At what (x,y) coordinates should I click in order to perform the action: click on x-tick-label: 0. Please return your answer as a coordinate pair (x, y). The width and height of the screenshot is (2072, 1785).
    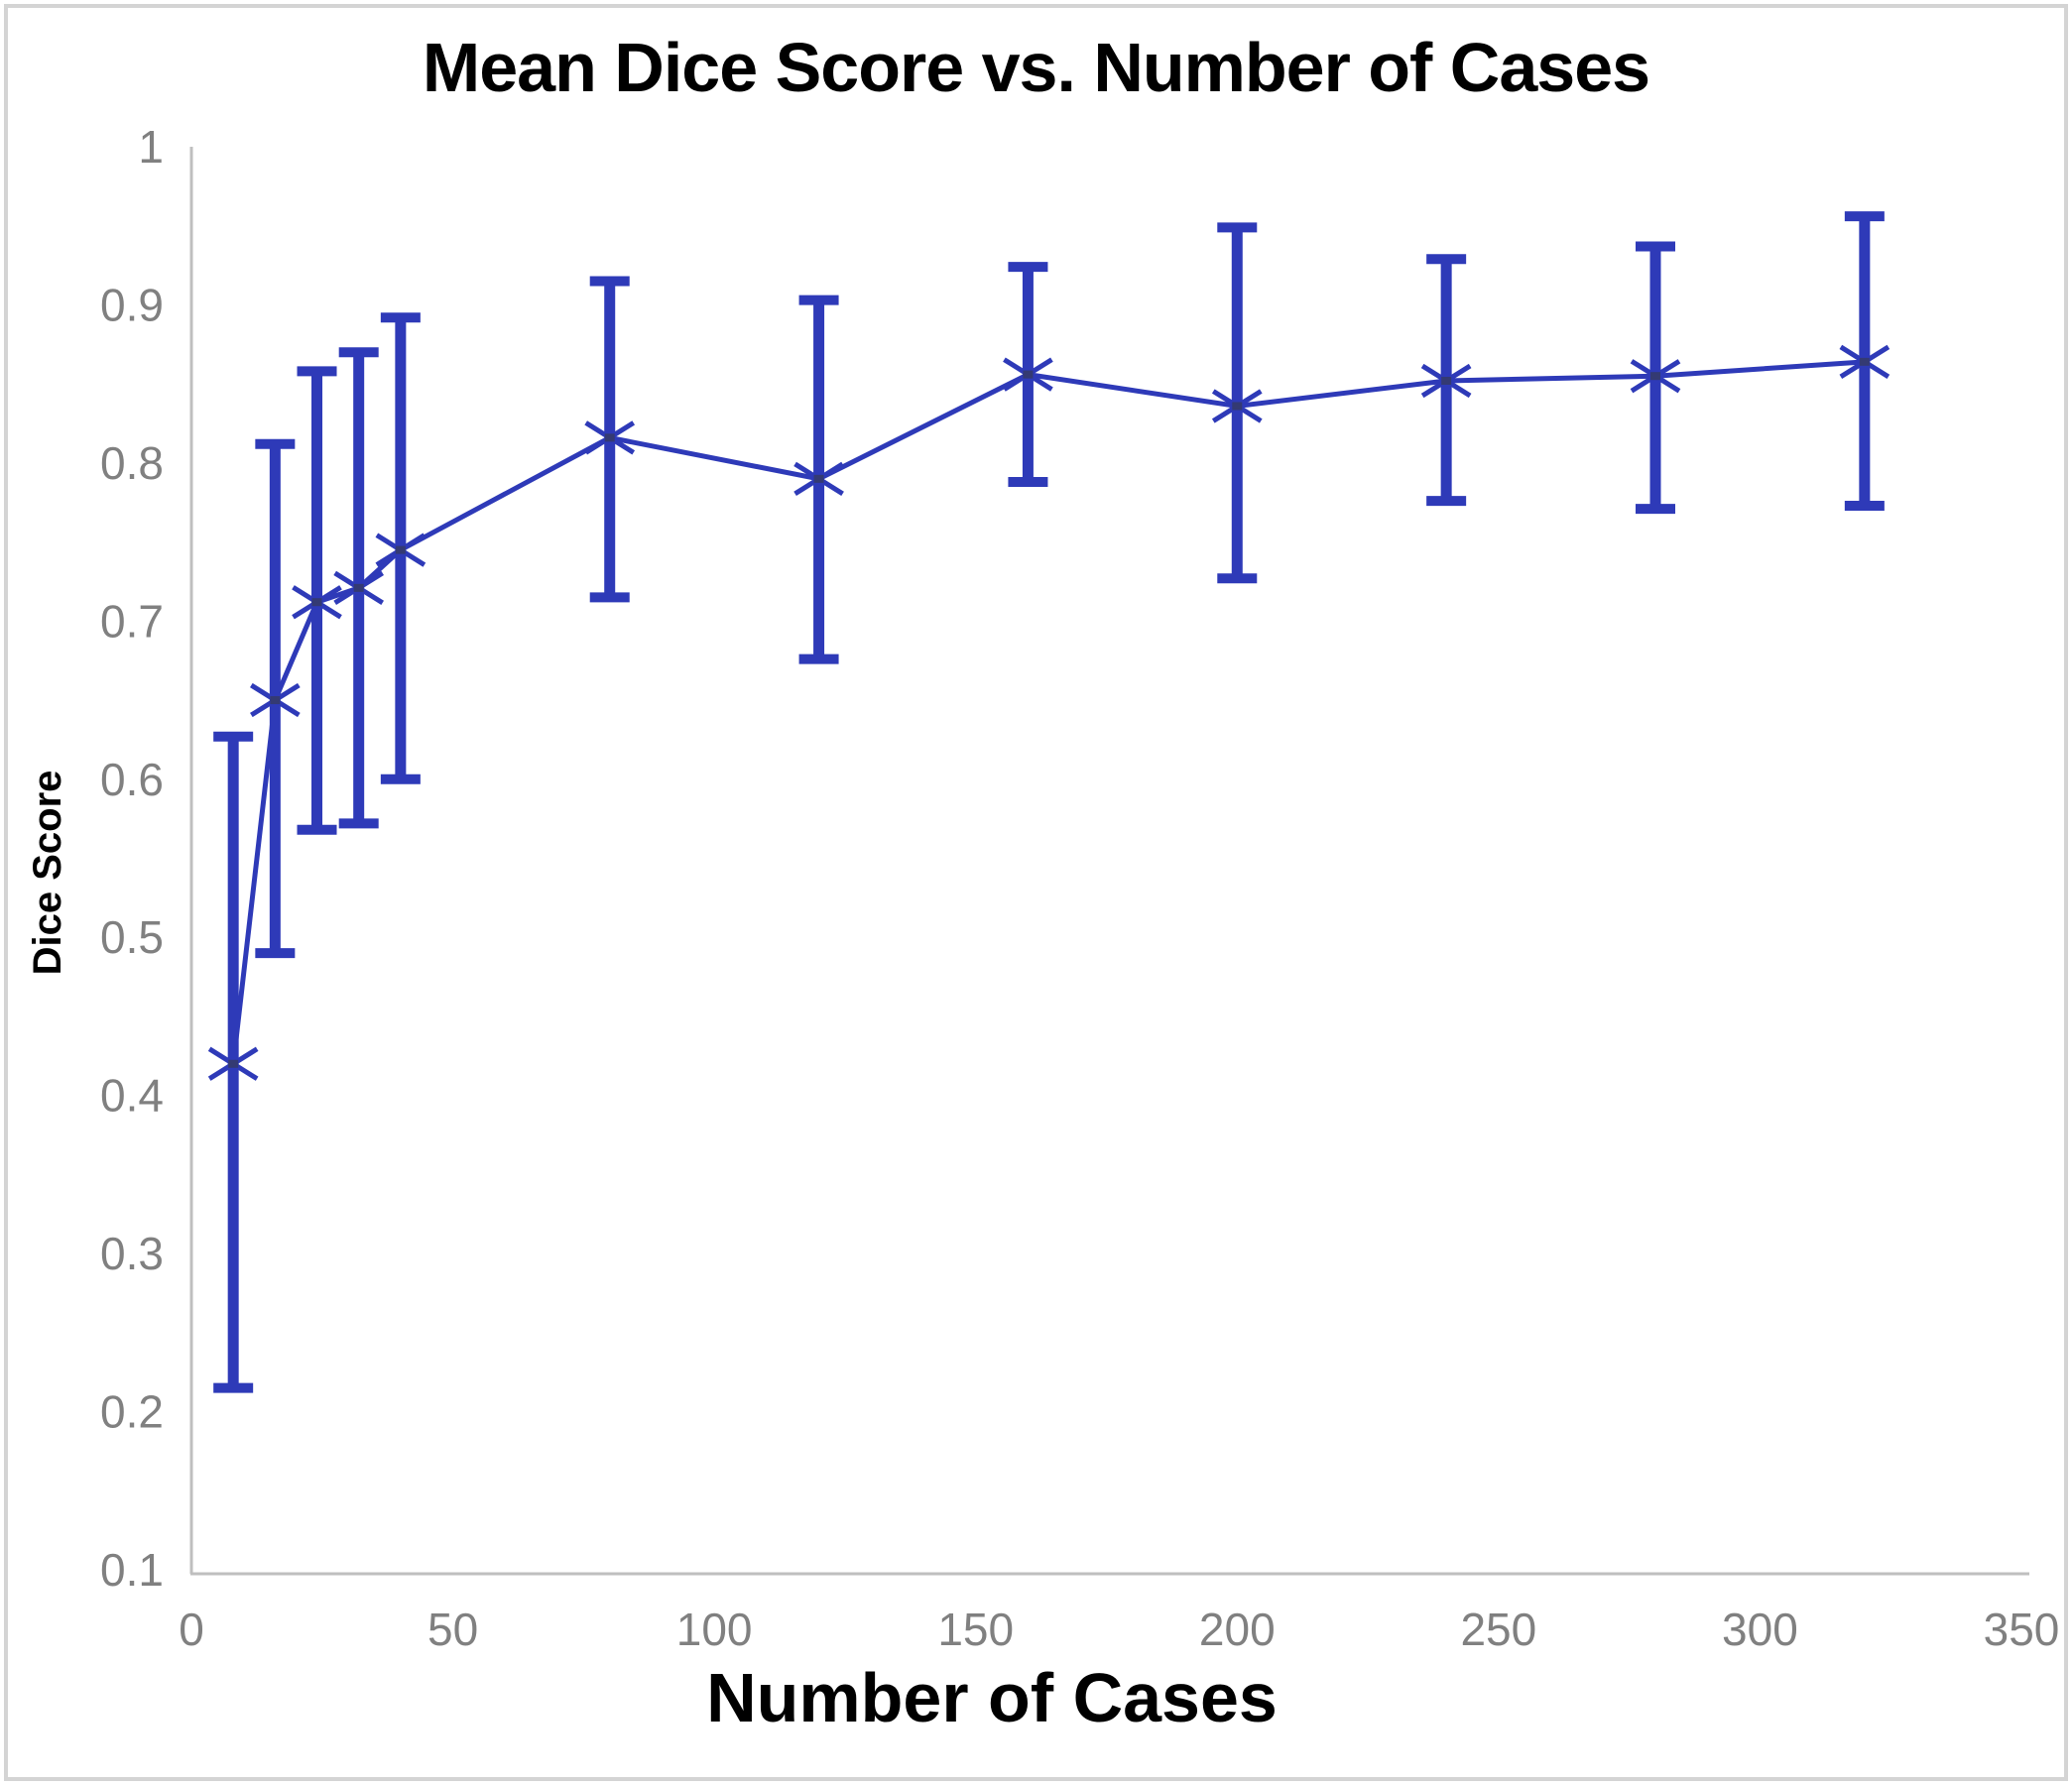
    Looking at the image, I should click on (191, 1629).